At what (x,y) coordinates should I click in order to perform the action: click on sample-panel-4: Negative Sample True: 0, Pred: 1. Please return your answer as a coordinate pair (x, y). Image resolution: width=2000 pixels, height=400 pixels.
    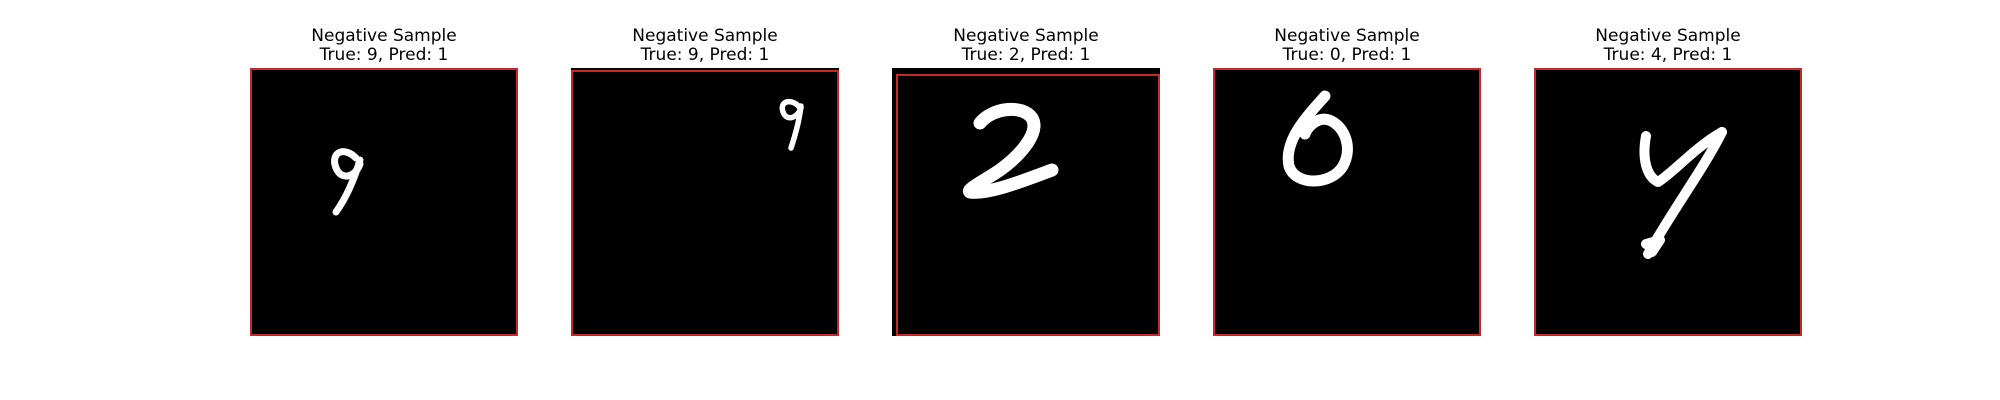
    Looking at the image, I should click on (1347, 200).